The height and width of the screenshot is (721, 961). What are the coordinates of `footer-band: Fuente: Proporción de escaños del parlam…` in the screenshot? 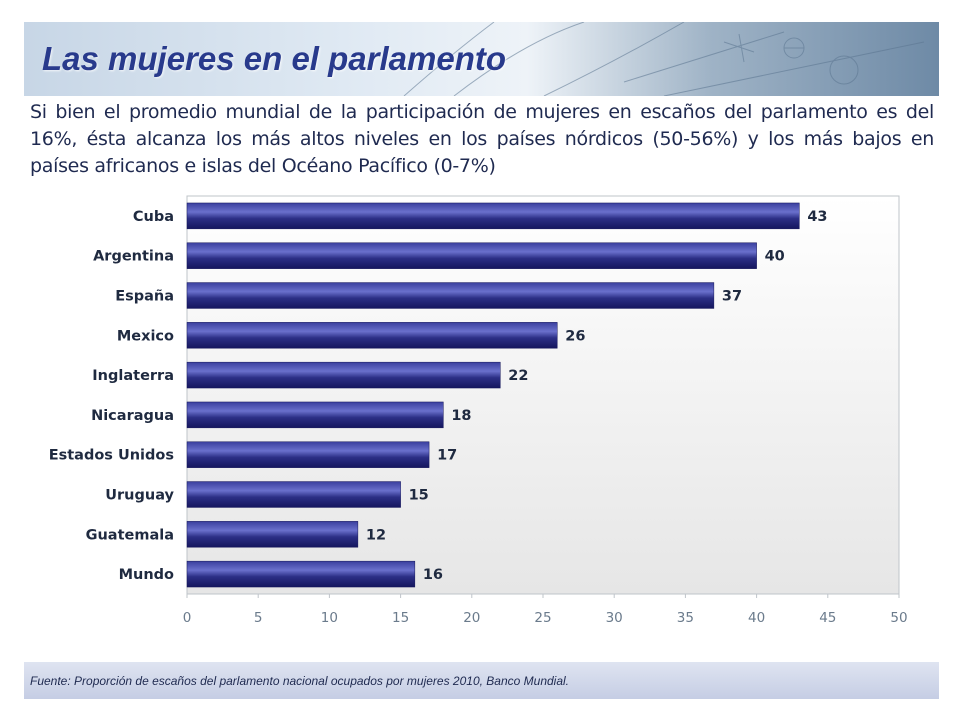 It's located at (481, 680).